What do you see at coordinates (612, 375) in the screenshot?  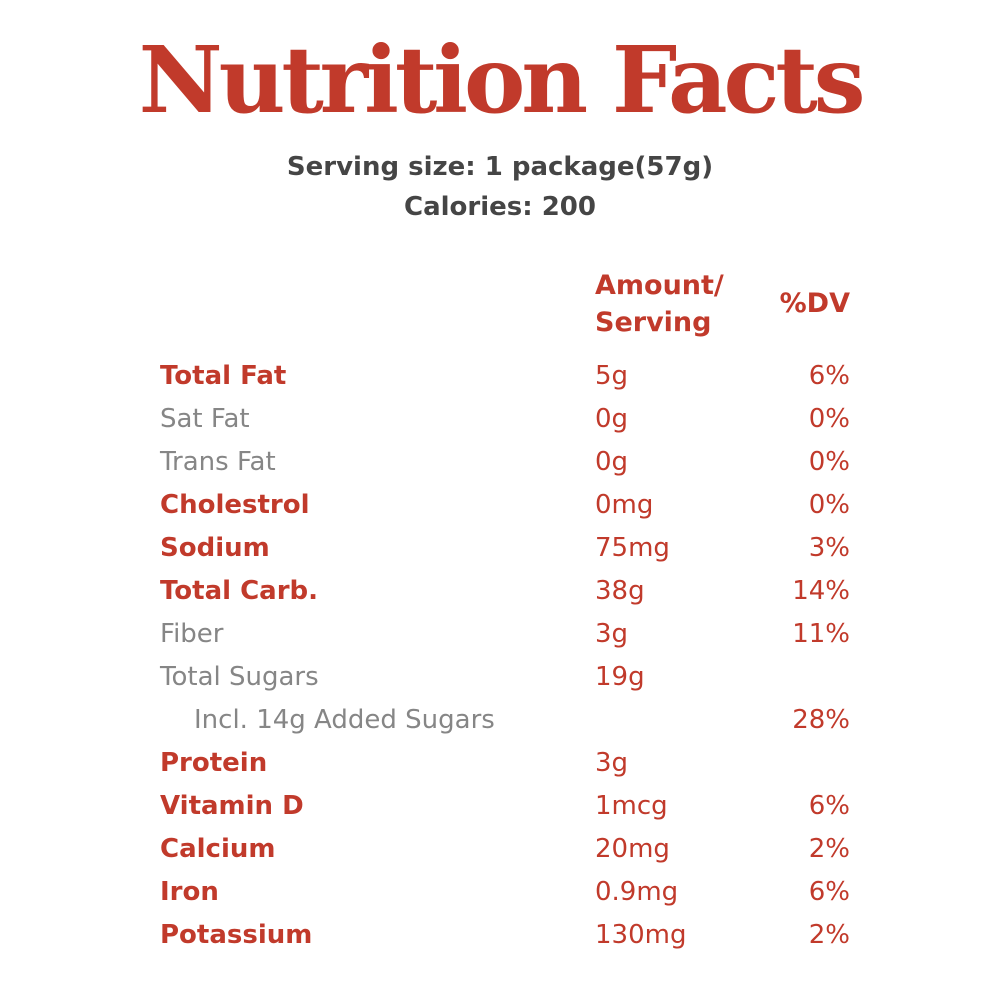 I see `row-amount: 5g` at bounding box center [612, 375].